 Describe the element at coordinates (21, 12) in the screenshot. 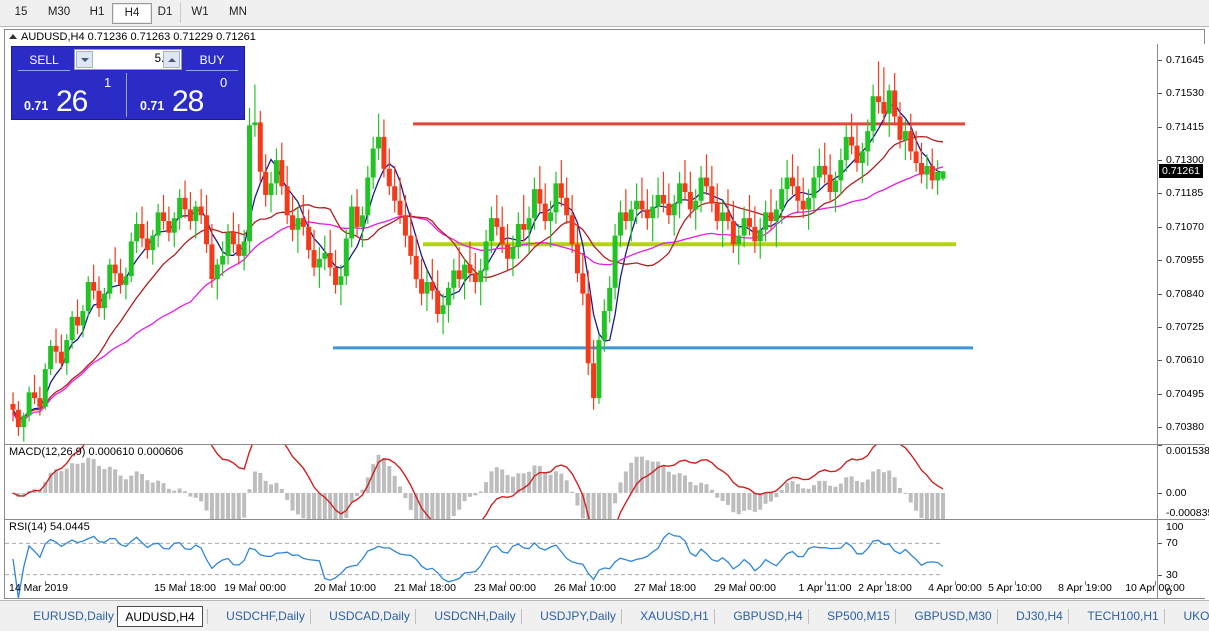

I see `timeframe-15: 15` at that location.